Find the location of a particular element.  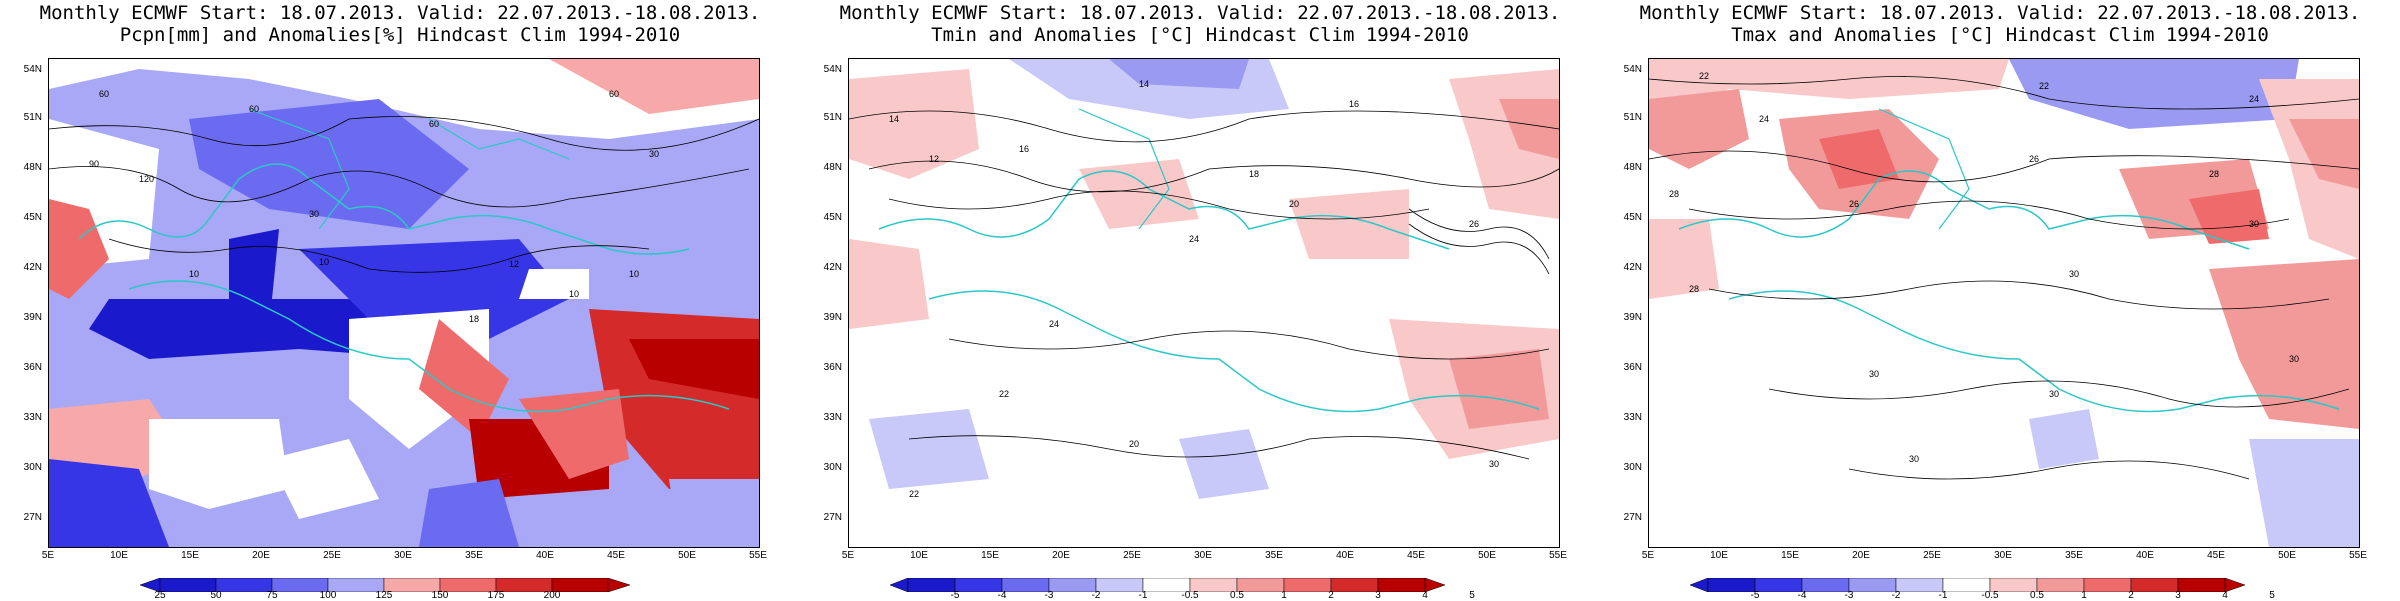

contour-label: 20 is located at coordinates (1134, 444).